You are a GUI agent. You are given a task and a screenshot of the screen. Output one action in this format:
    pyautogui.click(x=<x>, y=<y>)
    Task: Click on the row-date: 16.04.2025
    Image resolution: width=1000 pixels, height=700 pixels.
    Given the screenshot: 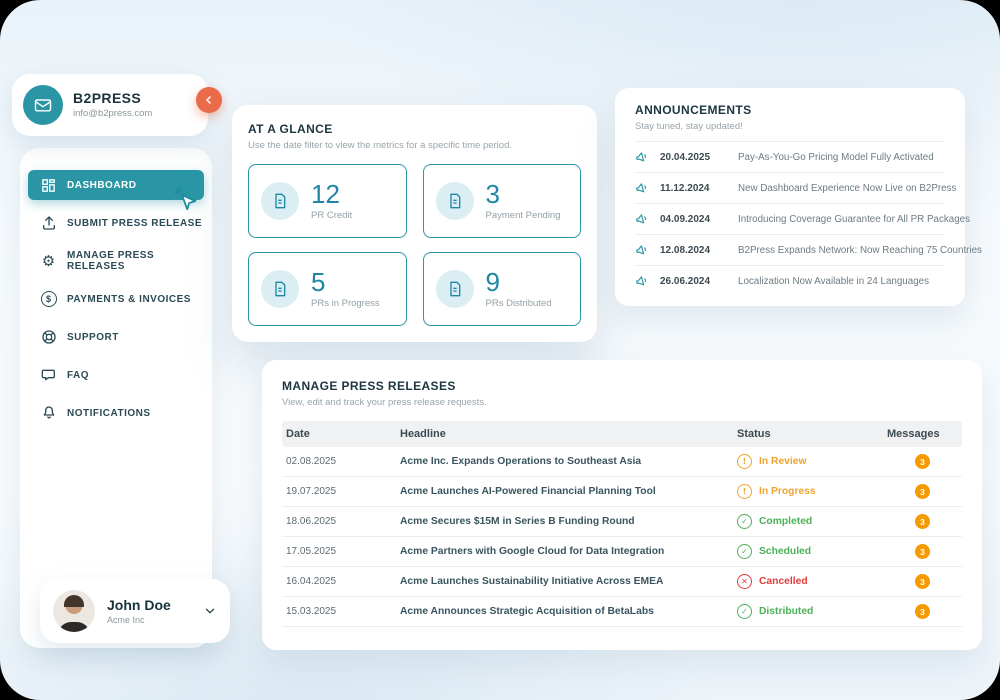 What is the action you would take?
    pyautogui.click(x=311, y=581)
    